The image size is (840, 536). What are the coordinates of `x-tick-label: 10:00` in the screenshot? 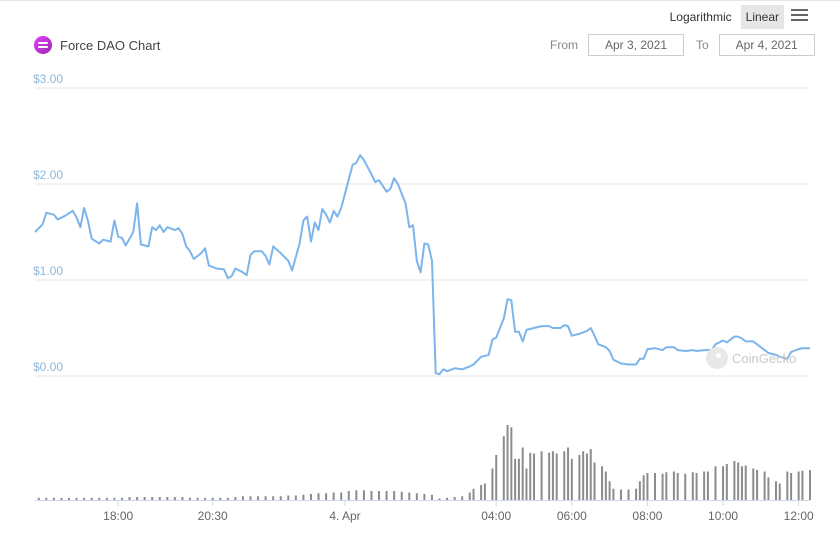 It's located at (723, 516).